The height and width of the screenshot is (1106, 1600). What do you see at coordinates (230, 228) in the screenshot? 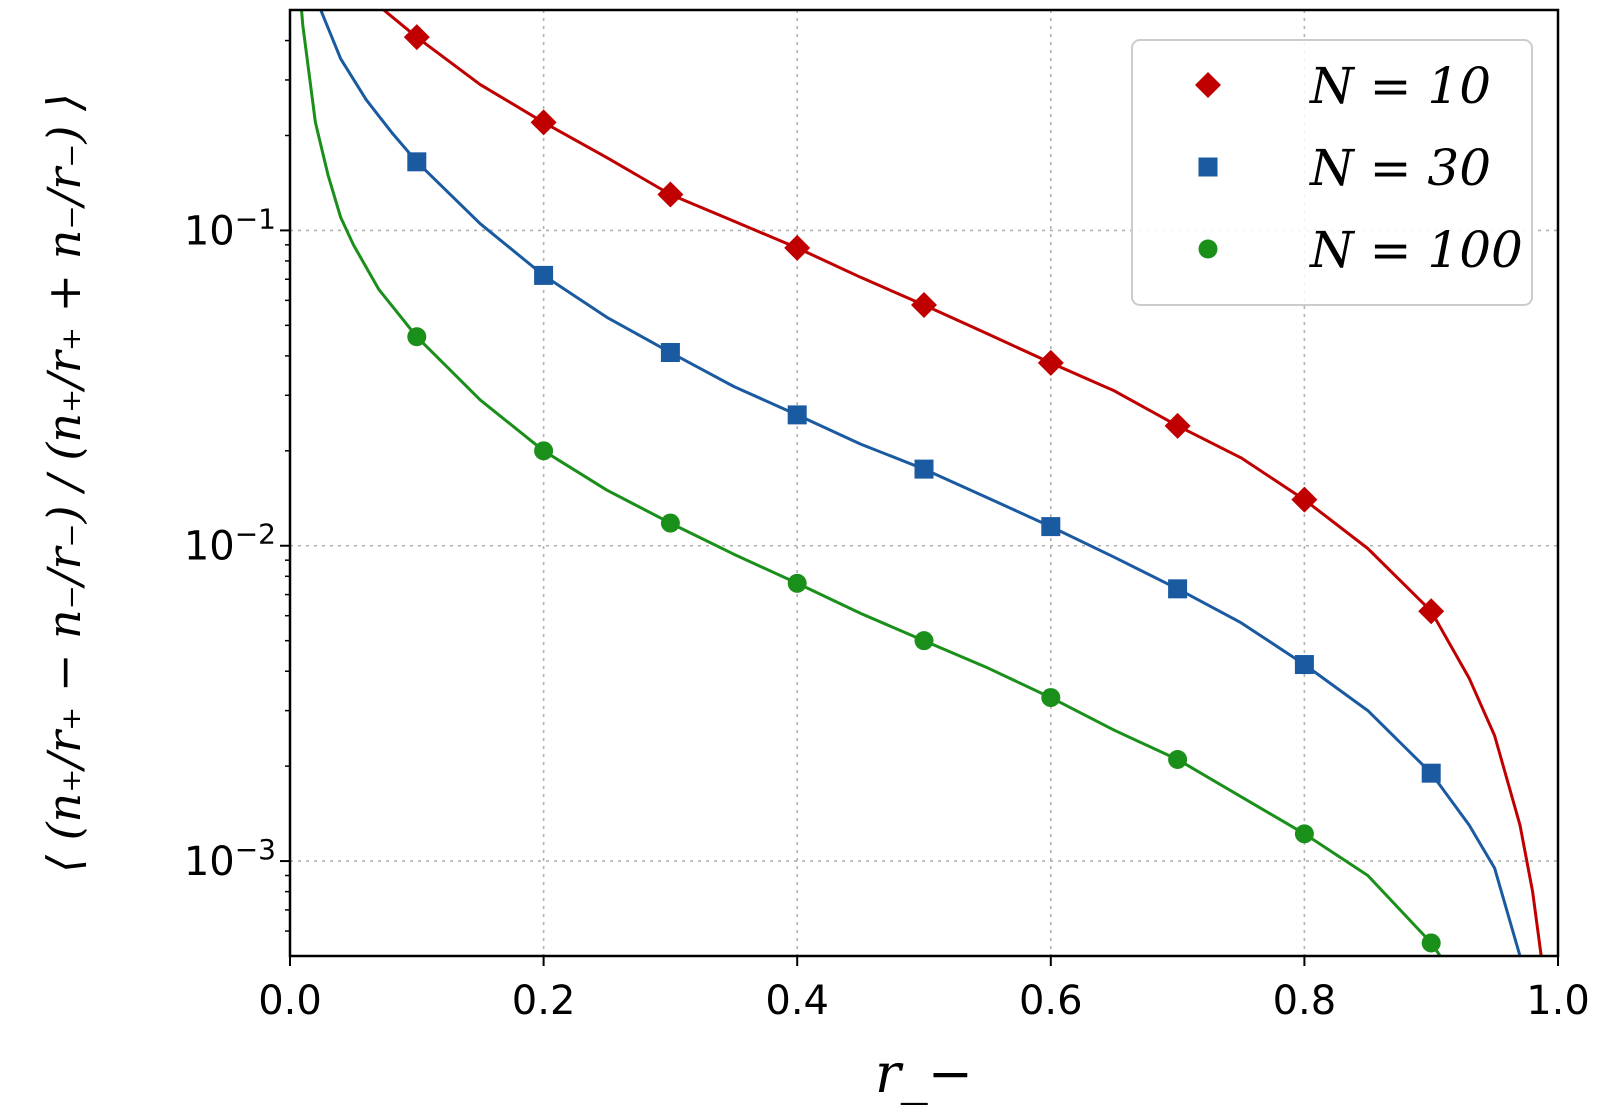
I see `y-tick-label: 10⁻¹` at bounding box center [230, 228].